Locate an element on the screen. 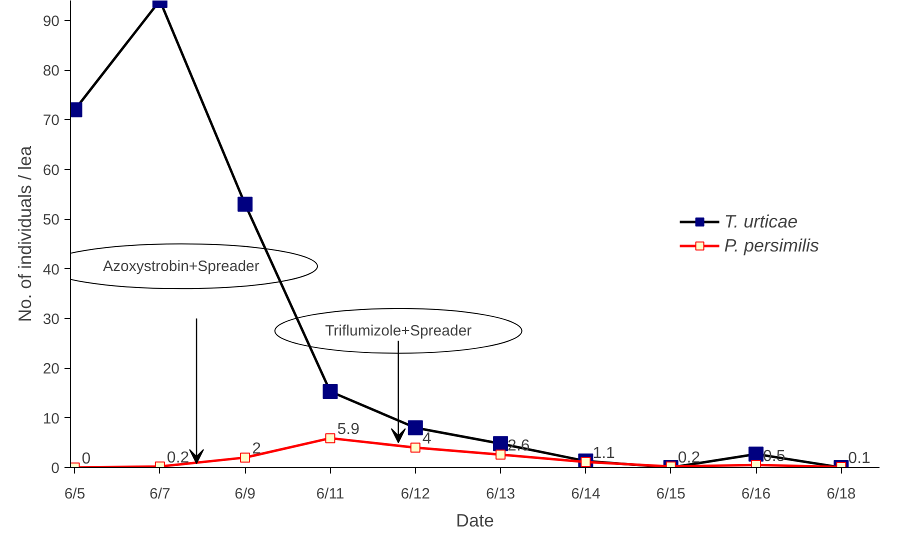 The height and width of the screenshot is (537, 904). x-tick-label: 6/5 is located at coordinates (75, 494).